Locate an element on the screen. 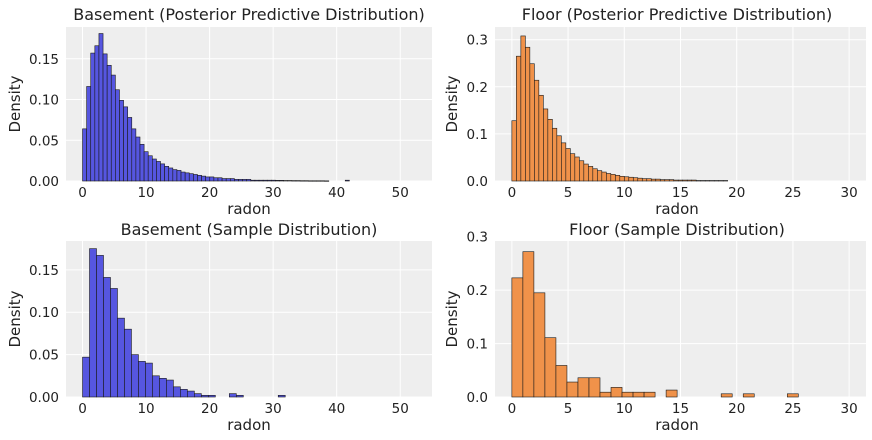  x-tick-label: 40 is located at coordinates (336, 193).